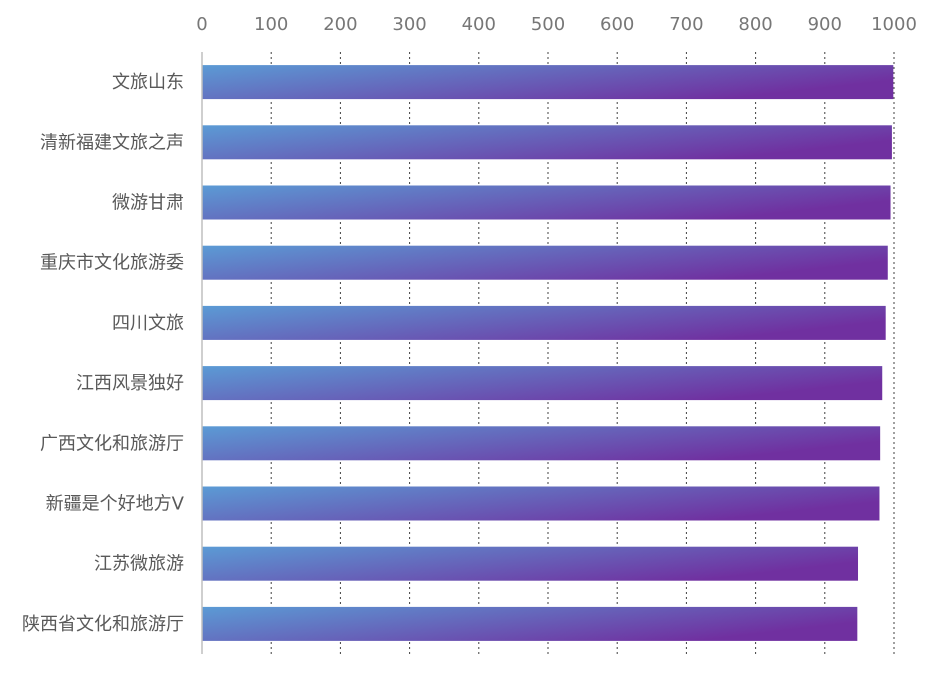 This screenshot has height=677, width=940. What do you see at coordinates (148, 82) in the screenshot?
I see `category-label: 文旅山东` at bounding box center [148, 82].